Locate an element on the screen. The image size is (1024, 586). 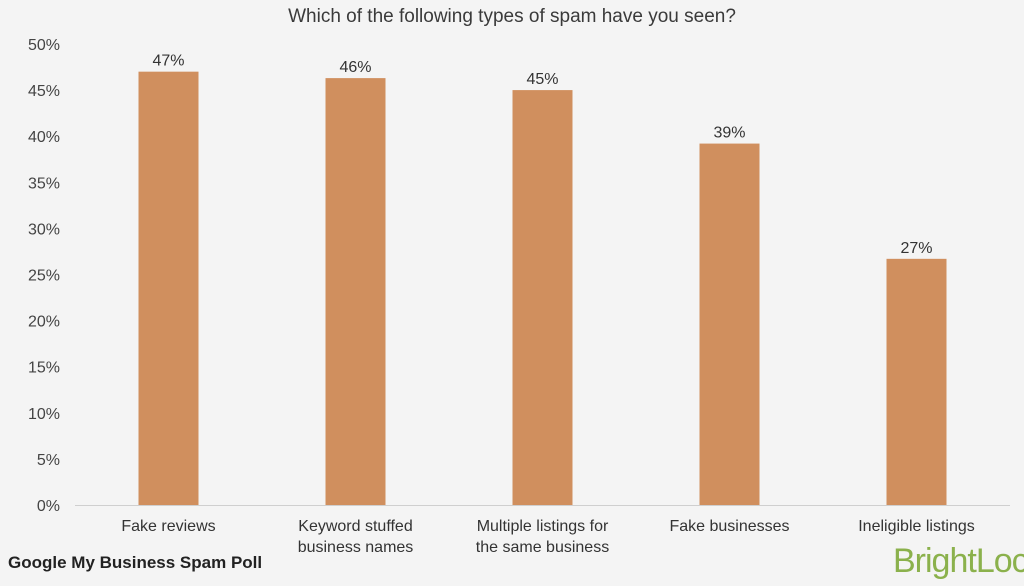
x-tick-label: Fake reviews is located at coordinates (168, 526).